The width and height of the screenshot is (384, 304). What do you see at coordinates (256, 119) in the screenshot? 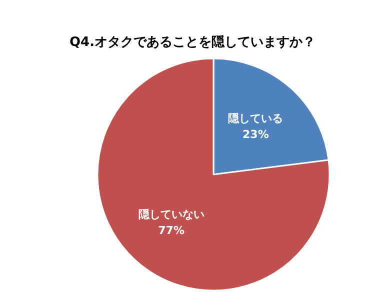
I see `slice-label: 隠している` at bounding box center [256, 119].